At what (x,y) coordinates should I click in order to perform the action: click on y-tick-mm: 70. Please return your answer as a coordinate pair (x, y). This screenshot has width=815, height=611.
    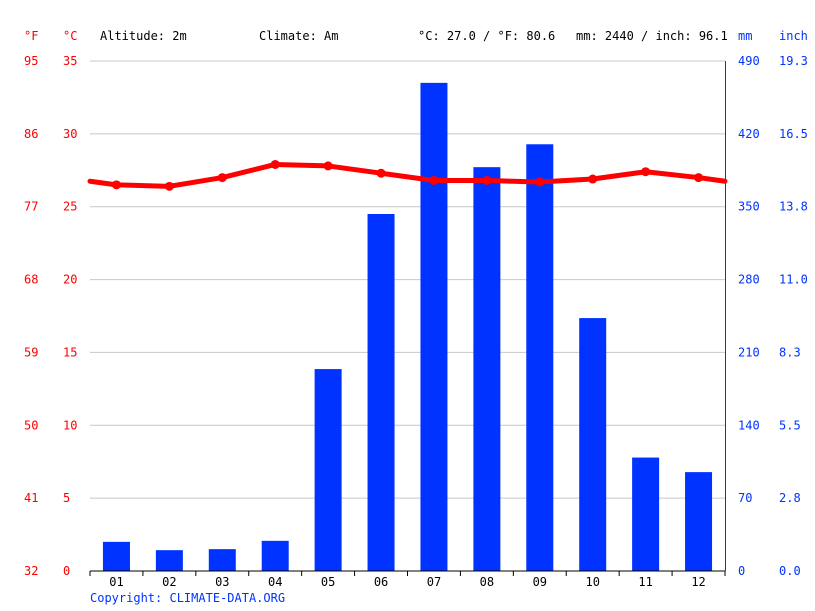
    Looking at the image, I should click on (745, 498).